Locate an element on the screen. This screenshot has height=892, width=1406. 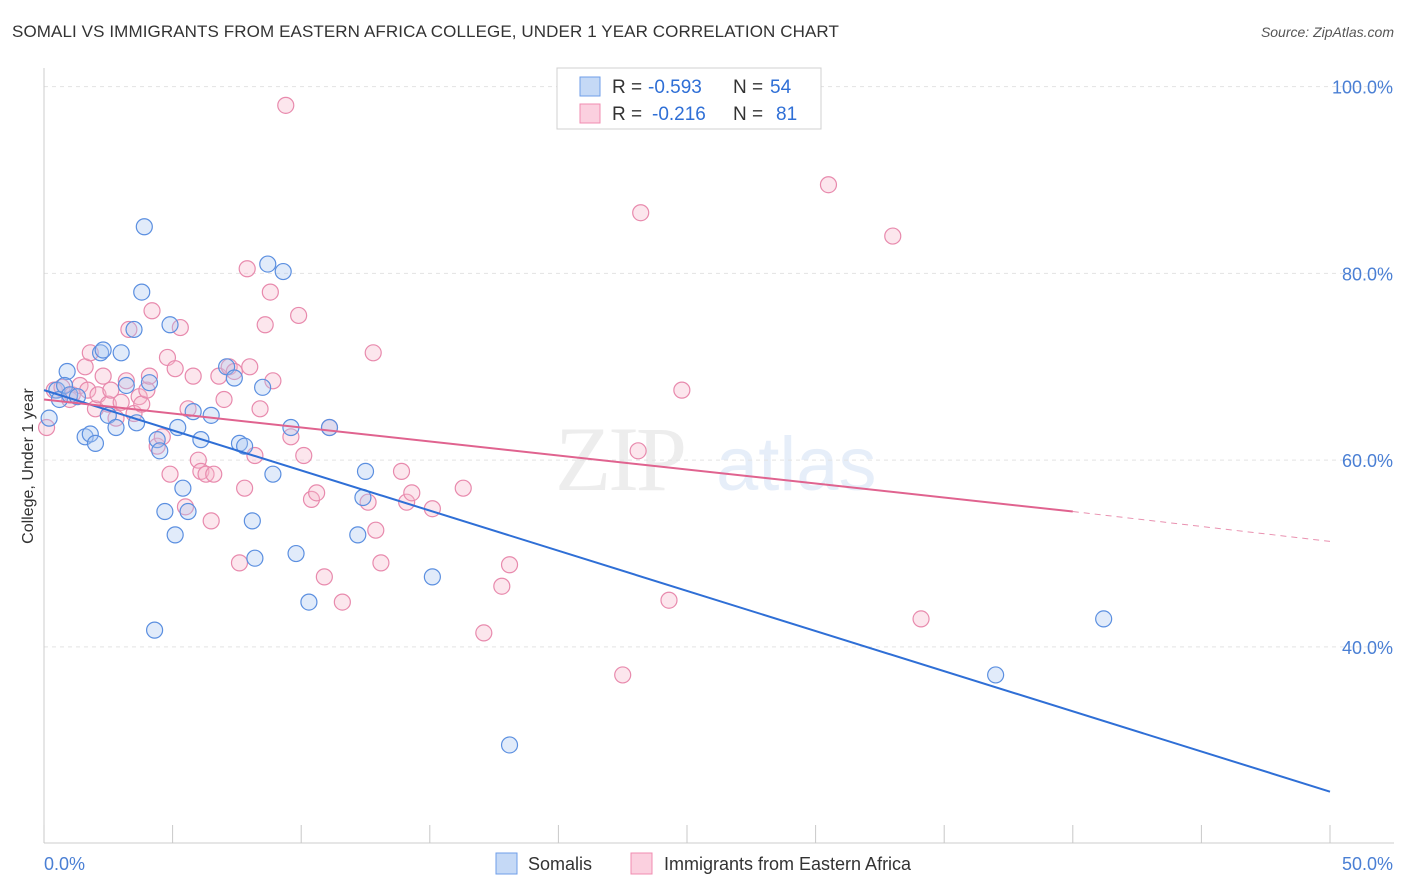
y-tick-label: 40.0% is located at coordinates (1367, 648).